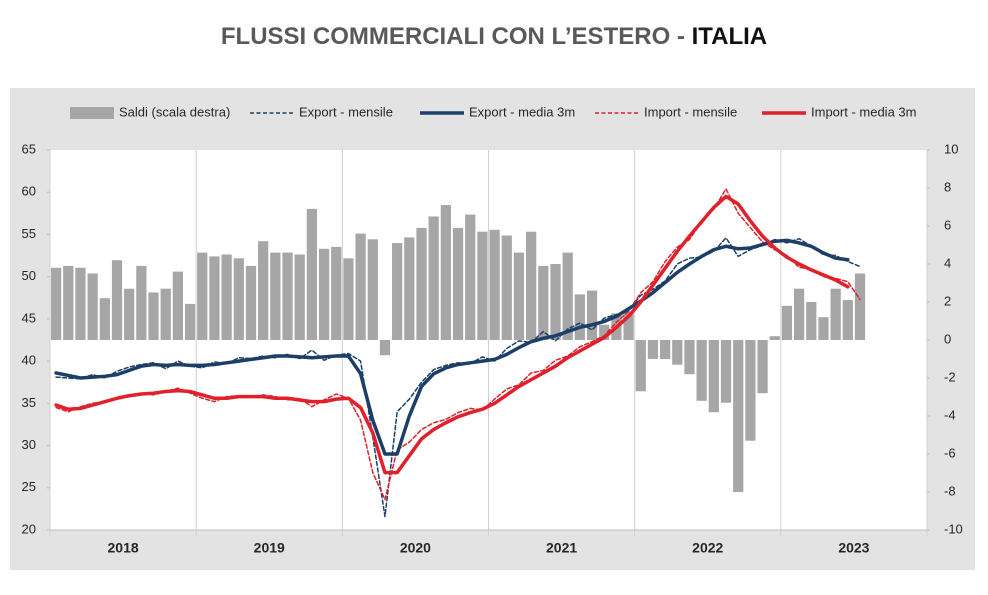 The image size is (988, 595). Describe the element at coordinates (947, 224) in the screenshot. I see `y2-tick-label: 6` at that location.